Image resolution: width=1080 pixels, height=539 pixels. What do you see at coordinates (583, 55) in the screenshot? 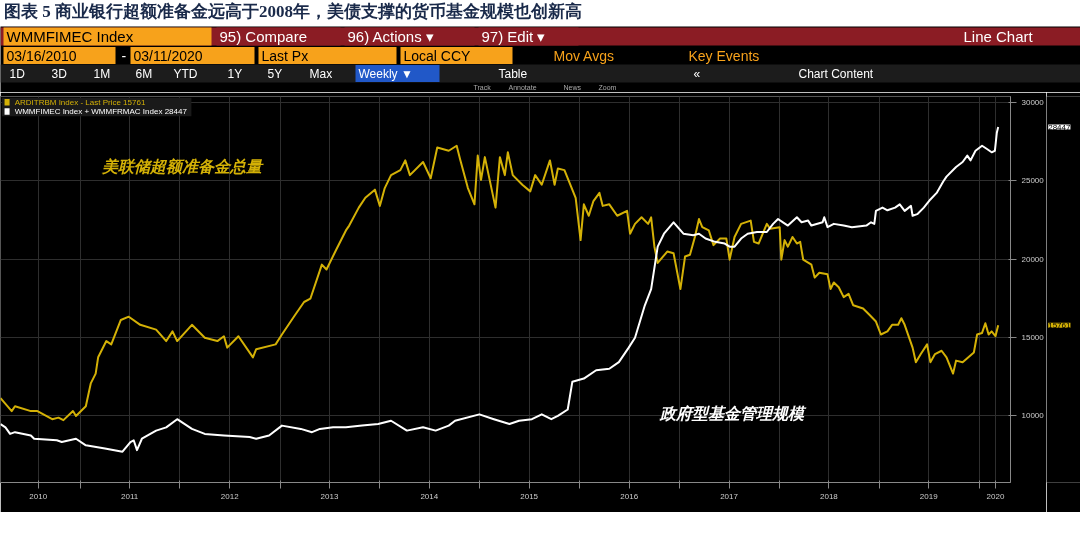
I see `text: Mov Avgs` at bounding box center [583, 55].